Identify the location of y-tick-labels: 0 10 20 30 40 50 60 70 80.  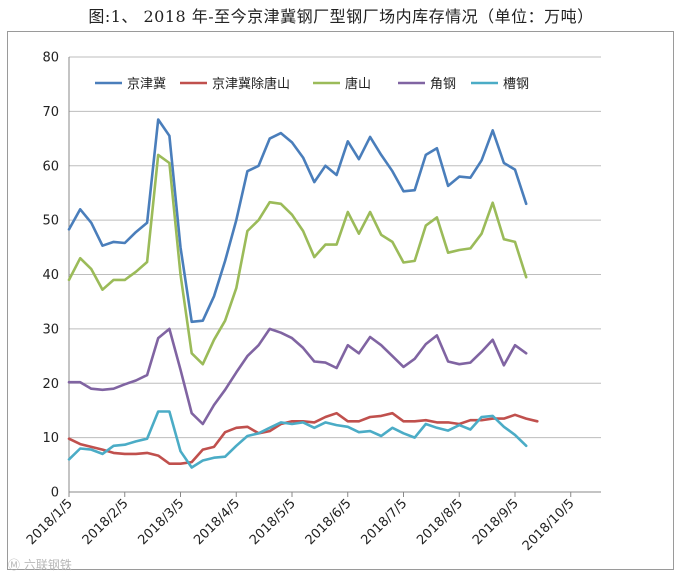
(50, 276).